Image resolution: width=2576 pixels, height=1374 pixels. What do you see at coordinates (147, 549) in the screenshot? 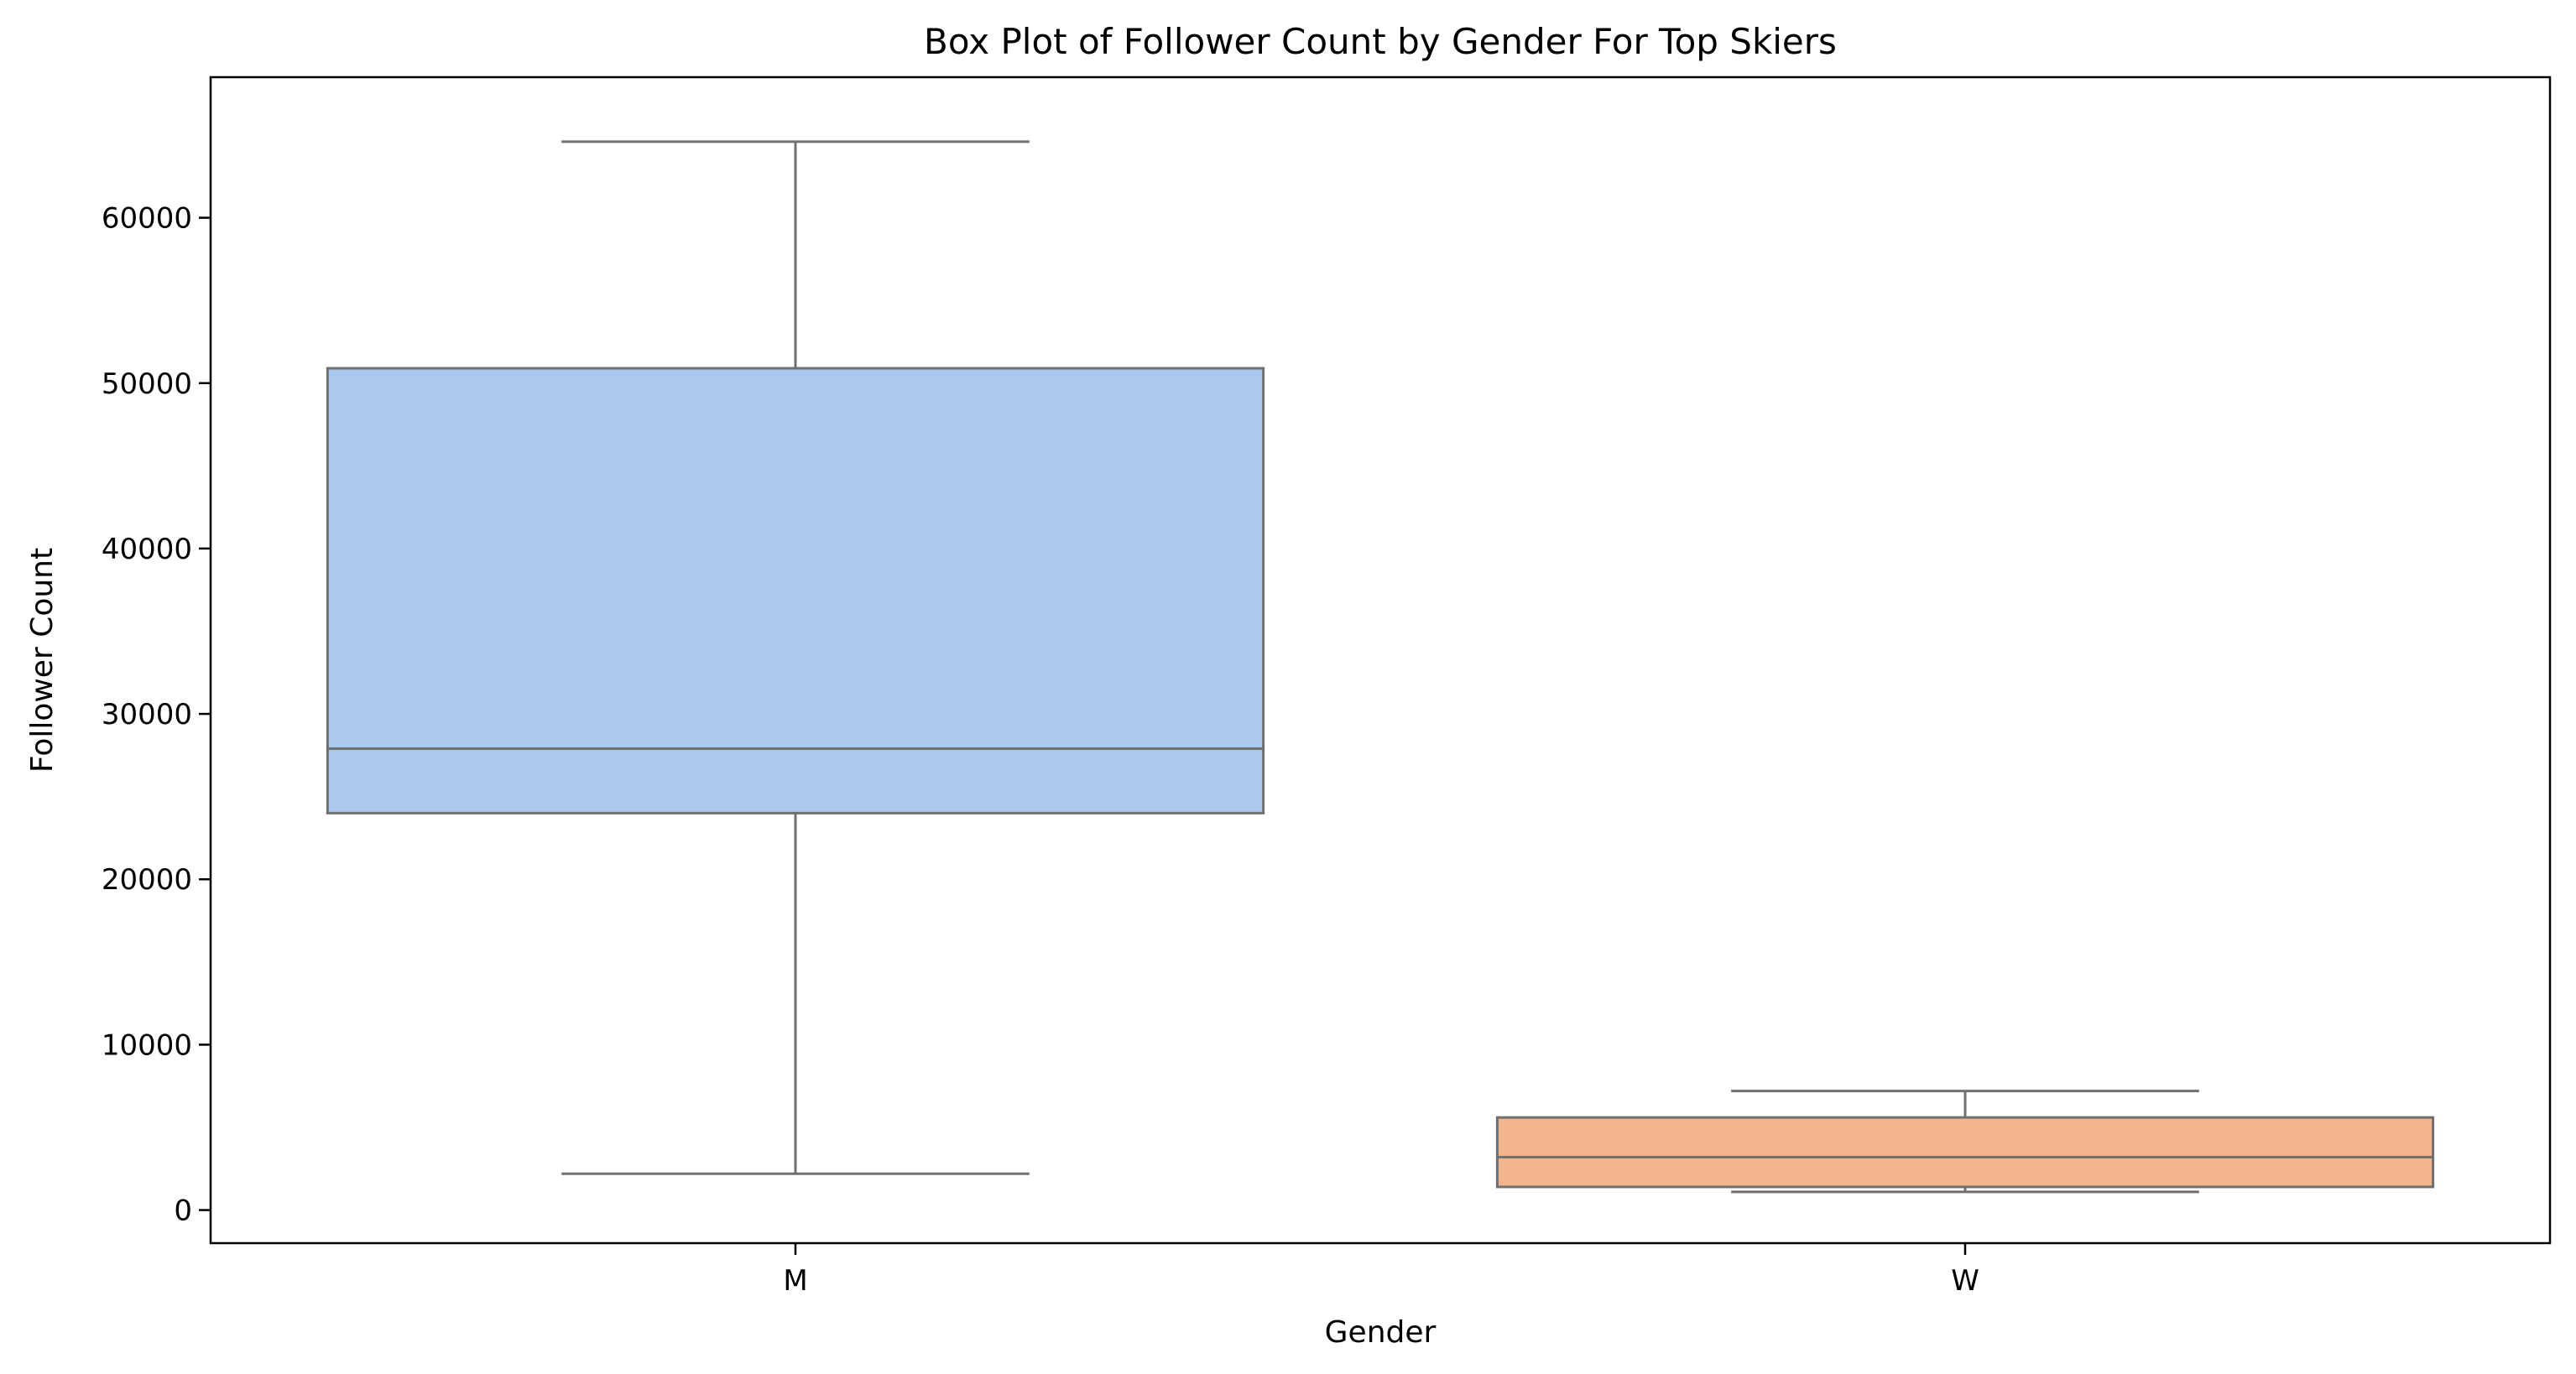
I see `y-tick-label: 40000` at bounding box center [147, 549].